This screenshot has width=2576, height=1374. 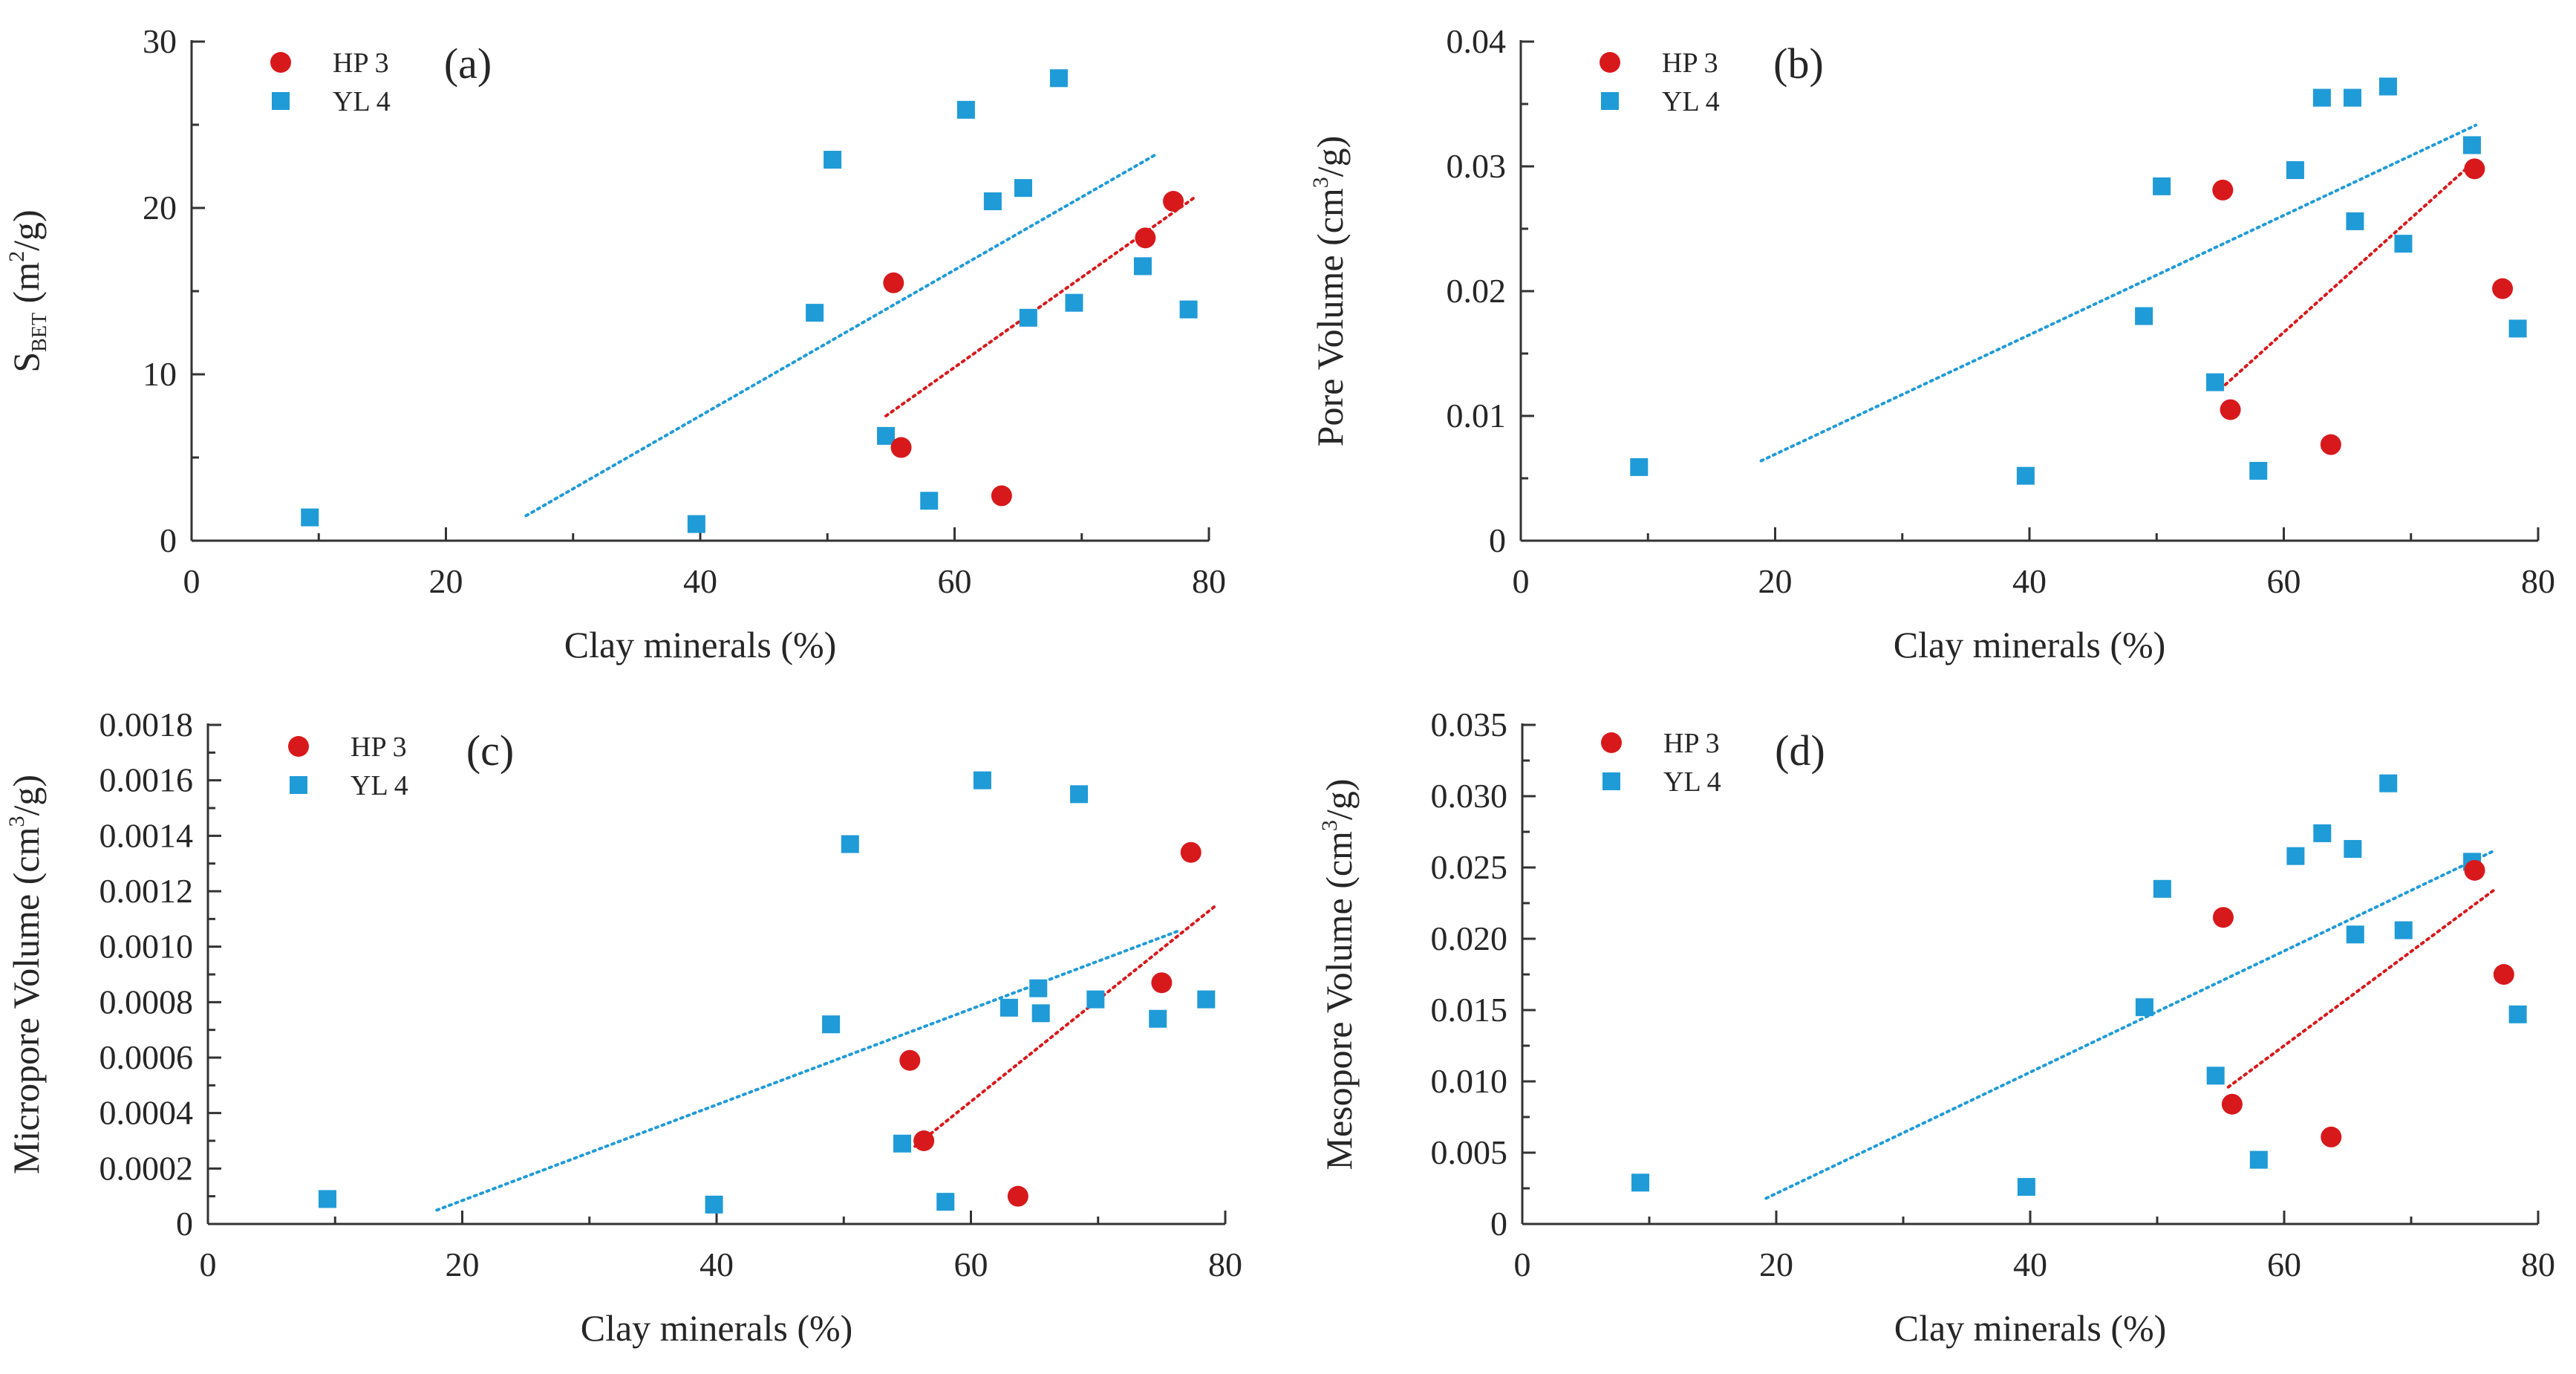 I want to click on trend-line-yl4, so click(x=841, y=335).